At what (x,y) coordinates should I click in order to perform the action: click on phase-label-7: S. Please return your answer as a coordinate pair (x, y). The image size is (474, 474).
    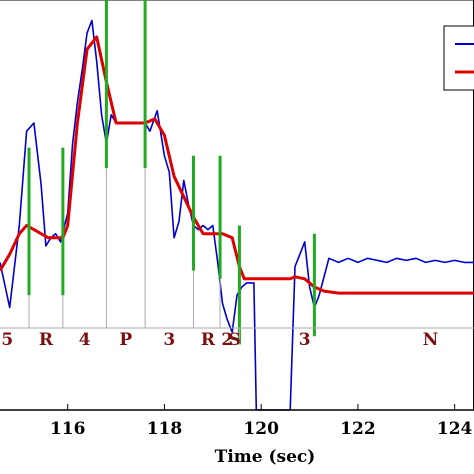
    Looking at the image, I should click on (234, 340).